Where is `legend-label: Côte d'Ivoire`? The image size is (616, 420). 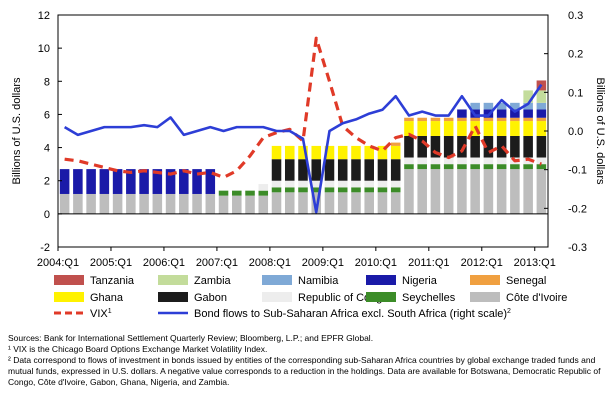
legend-label: Côte d'Ivoire is located at coordinates (536, 298).